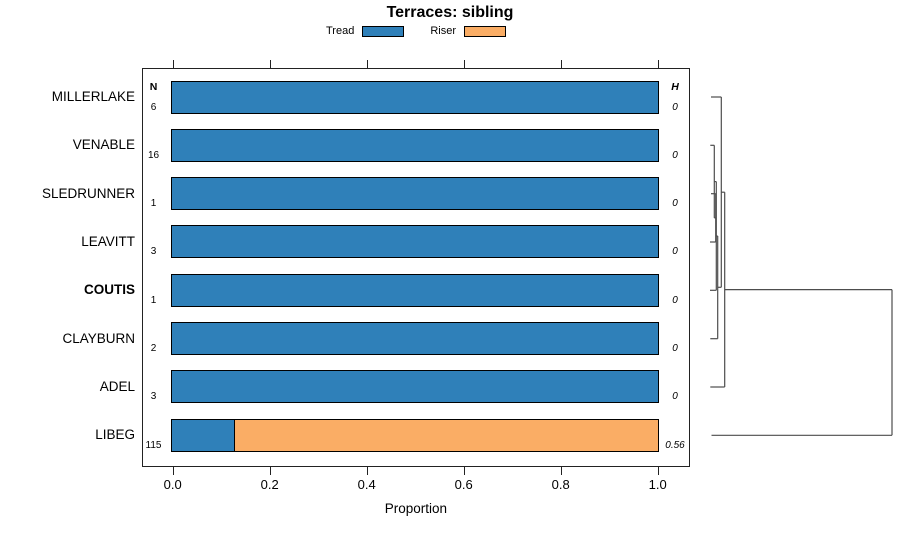 Image resolution: width=900 pixels, height=540 pixels. Describe the element at coordinates (153, 445) in the screenshot. I see `n-count: 115` at that location.